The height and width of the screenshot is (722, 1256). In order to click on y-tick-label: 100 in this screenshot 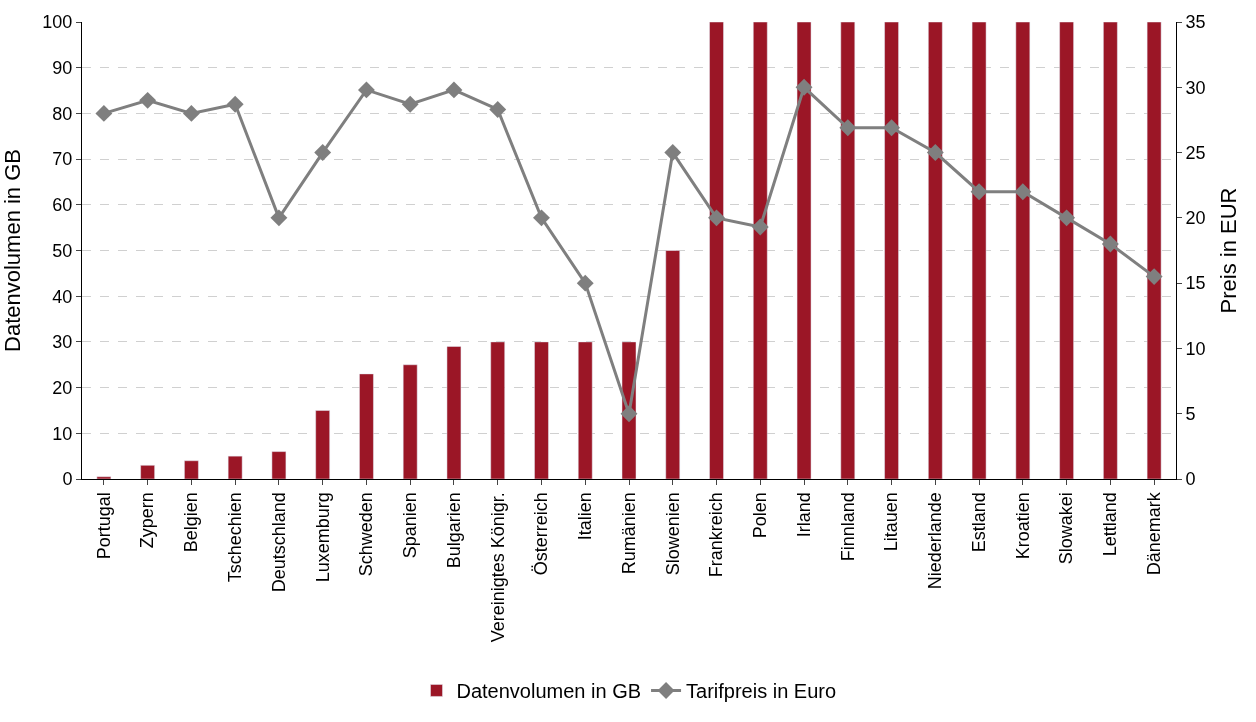, I will do `click(57, 22)`.